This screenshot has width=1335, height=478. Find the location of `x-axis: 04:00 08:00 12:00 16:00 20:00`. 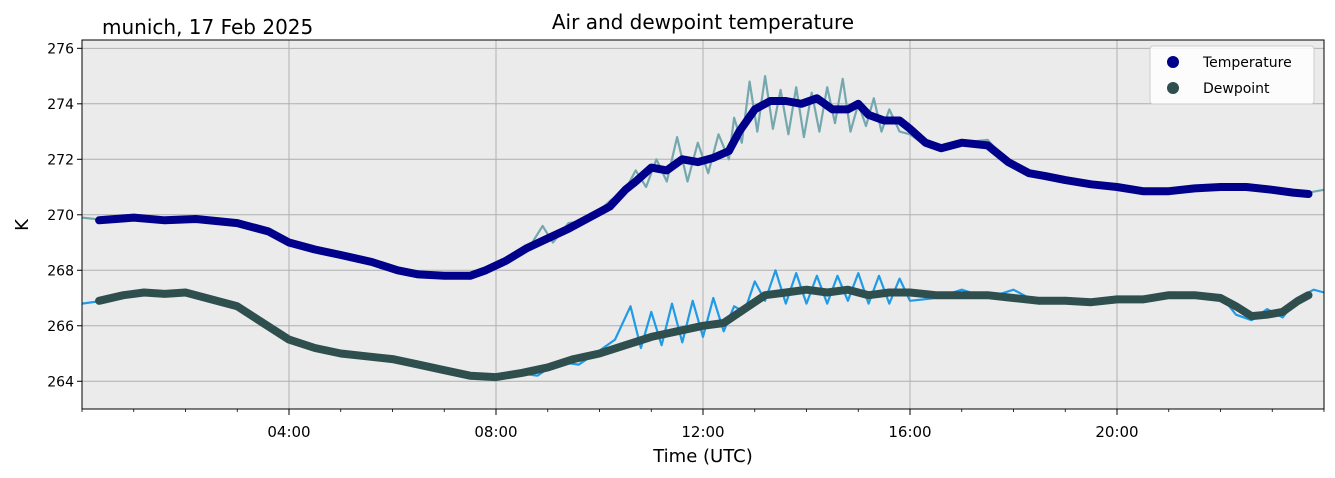

x-axis: 04:00 08:00 12:00 16:00 20:00 is located at coordinates (703, 425).